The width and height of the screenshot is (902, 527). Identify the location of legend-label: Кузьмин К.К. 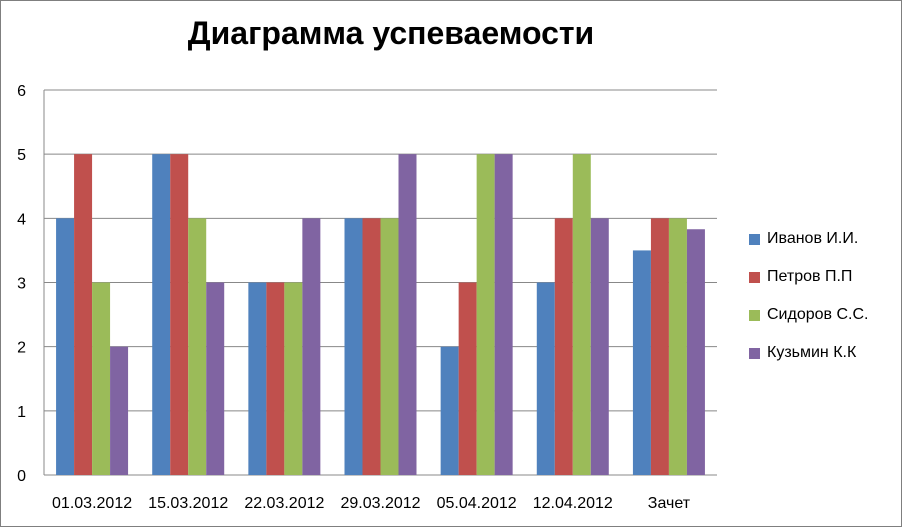
(812, 352).